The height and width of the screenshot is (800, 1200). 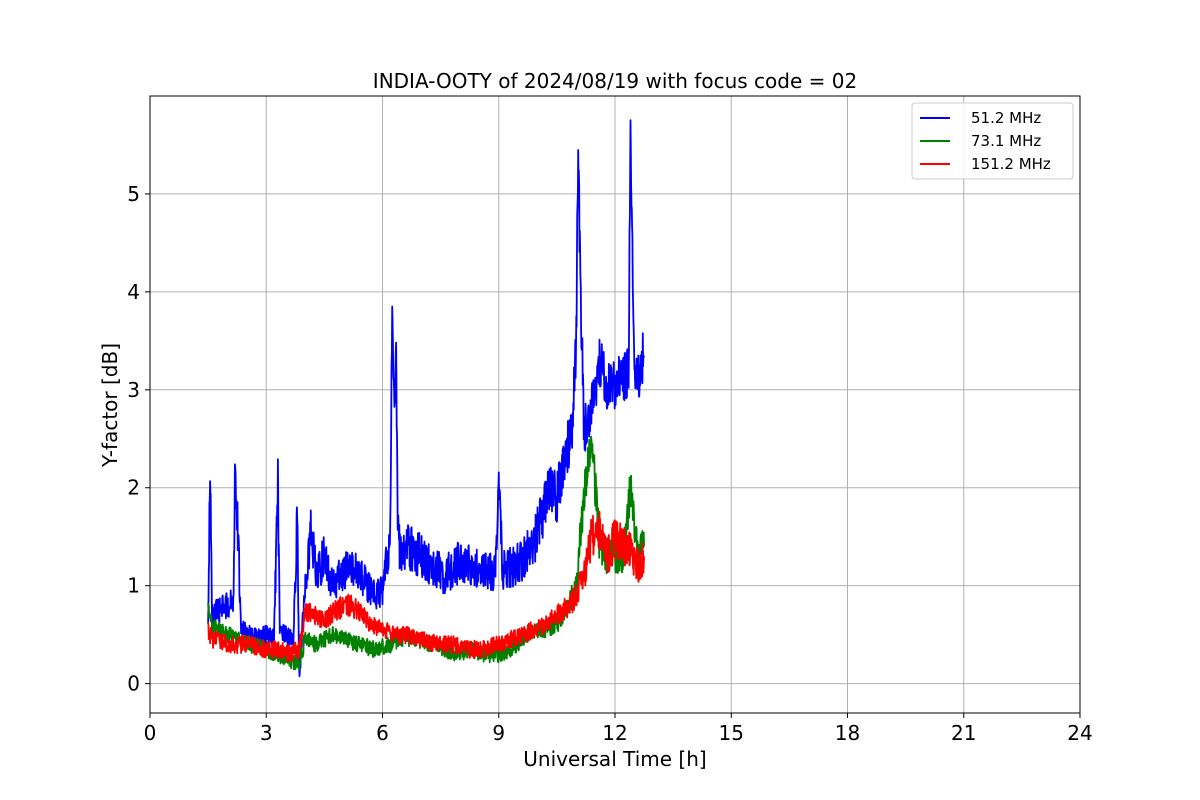 I want to click on y-axis-label: Y-factor [dB], so click(x=110, y=405).